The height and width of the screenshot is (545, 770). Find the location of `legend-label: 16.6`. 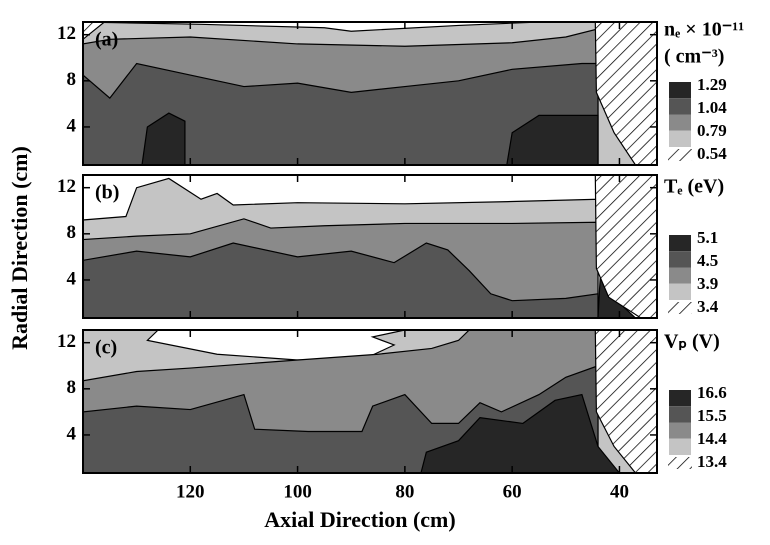

legend-label: 16.6 is located at coordinates (712, 392).